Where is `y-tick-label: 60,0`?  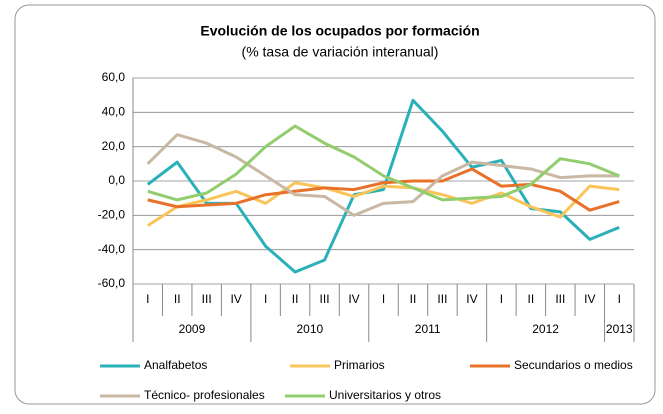 y-tick-label: 60,0 is located at coordinates (114, 77).